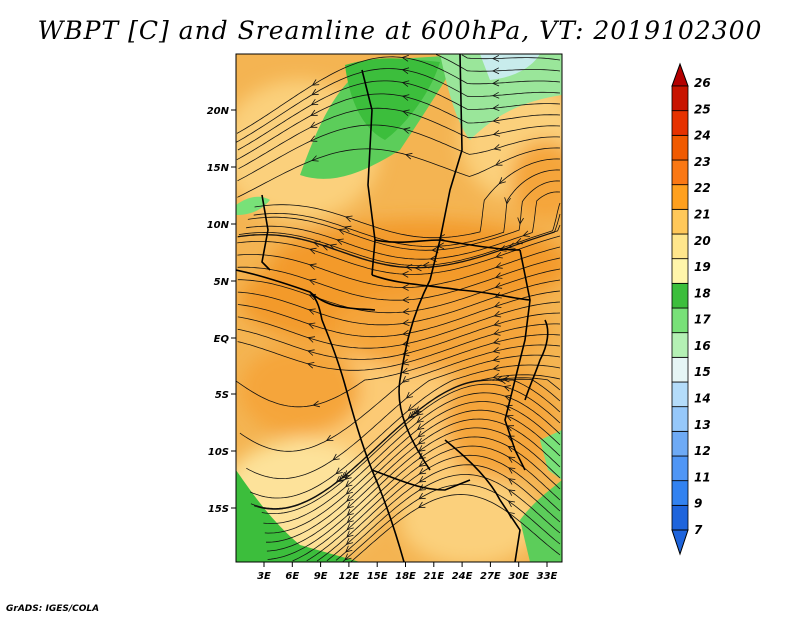 The image size is (800, 618). What do you see at coordinates (702, 83) in the screenshot?
I see `colorbar-label: 26` at bounding box center [702, 83].